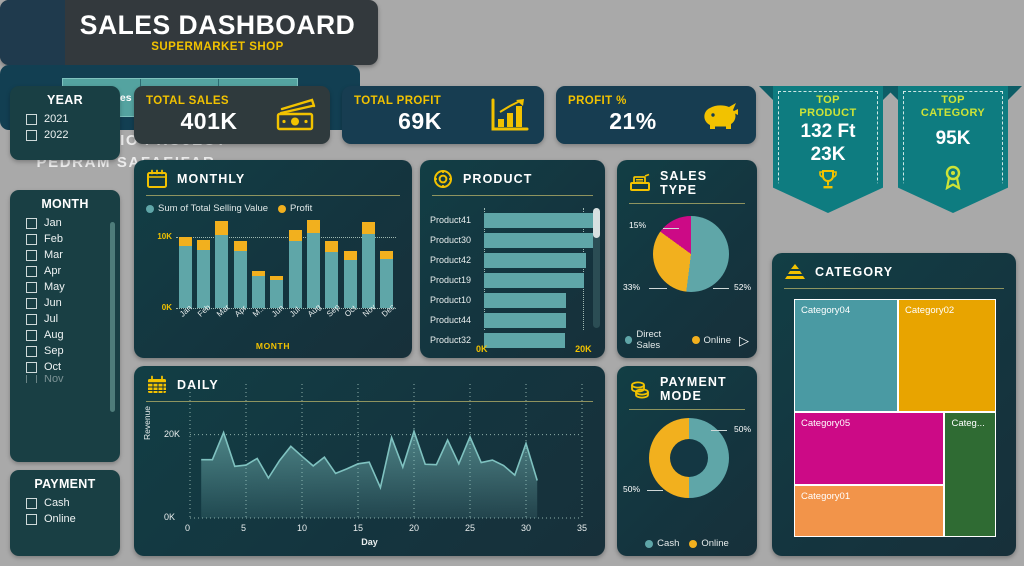  What do you see at coordinates (953, 106) in the screenshot?
I see `badge-top-category-label: TOP CATEGORY` at bounding box center [953, 106].